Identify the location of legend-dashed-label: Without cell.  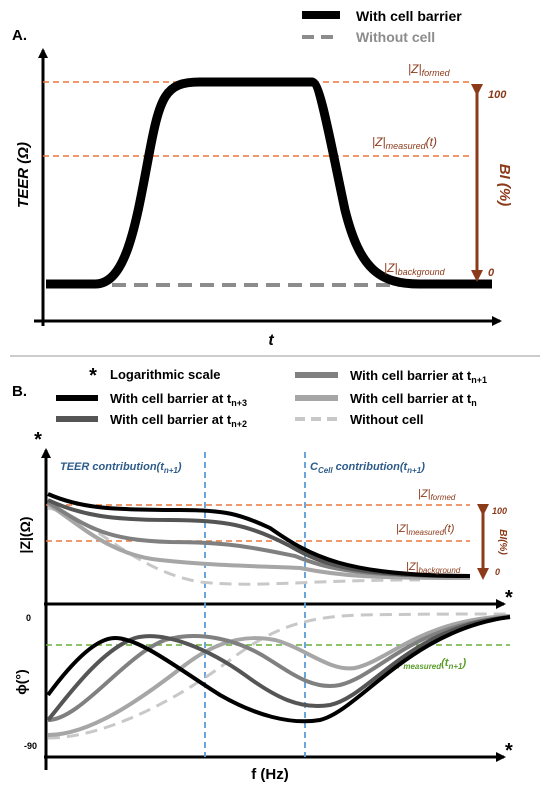
(395, 37).